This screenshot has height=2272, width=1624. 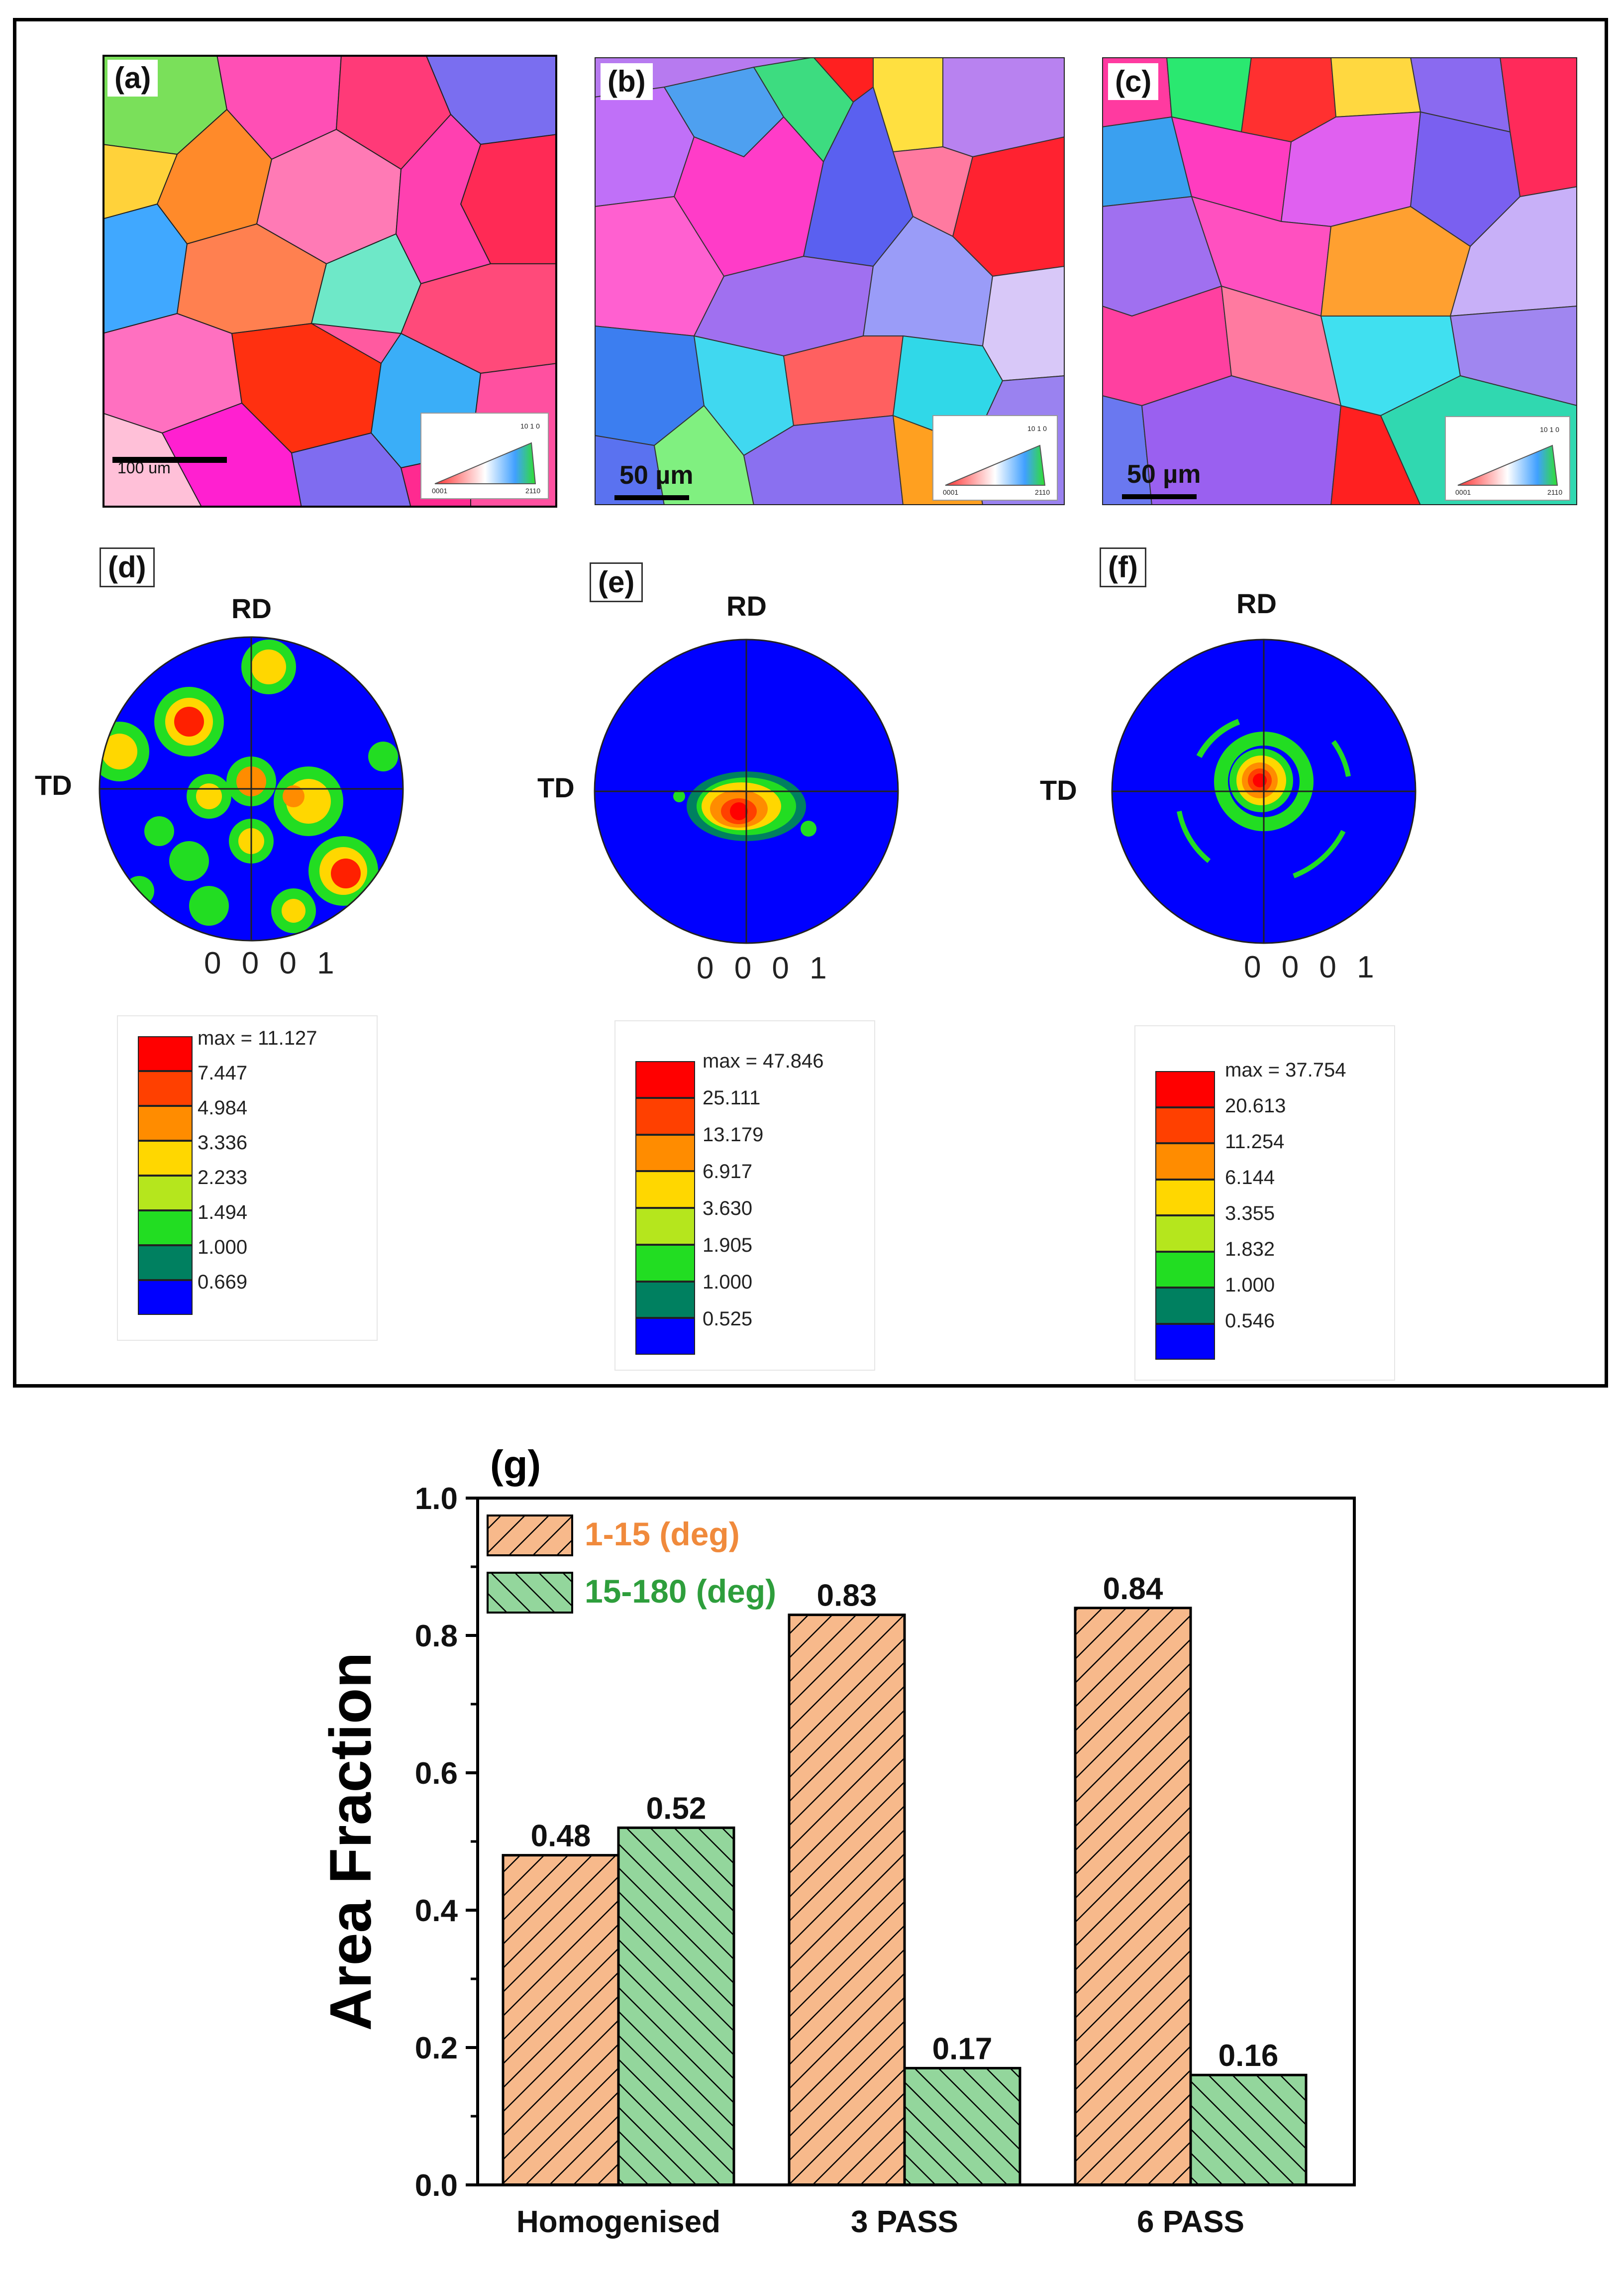 What do you see at coordinates (223, 1282) in the screenshot?
I see `legend-d-val-7: 0.669` at bounding box center [223, 1282].